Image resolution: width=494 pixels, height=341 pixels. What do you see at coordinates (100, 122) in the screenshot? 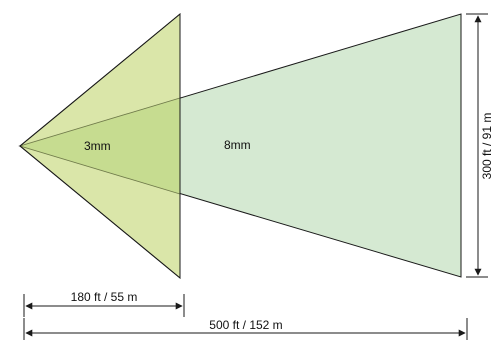
I see `wide-cone-upper-edge` at bounding box center [100, 122].